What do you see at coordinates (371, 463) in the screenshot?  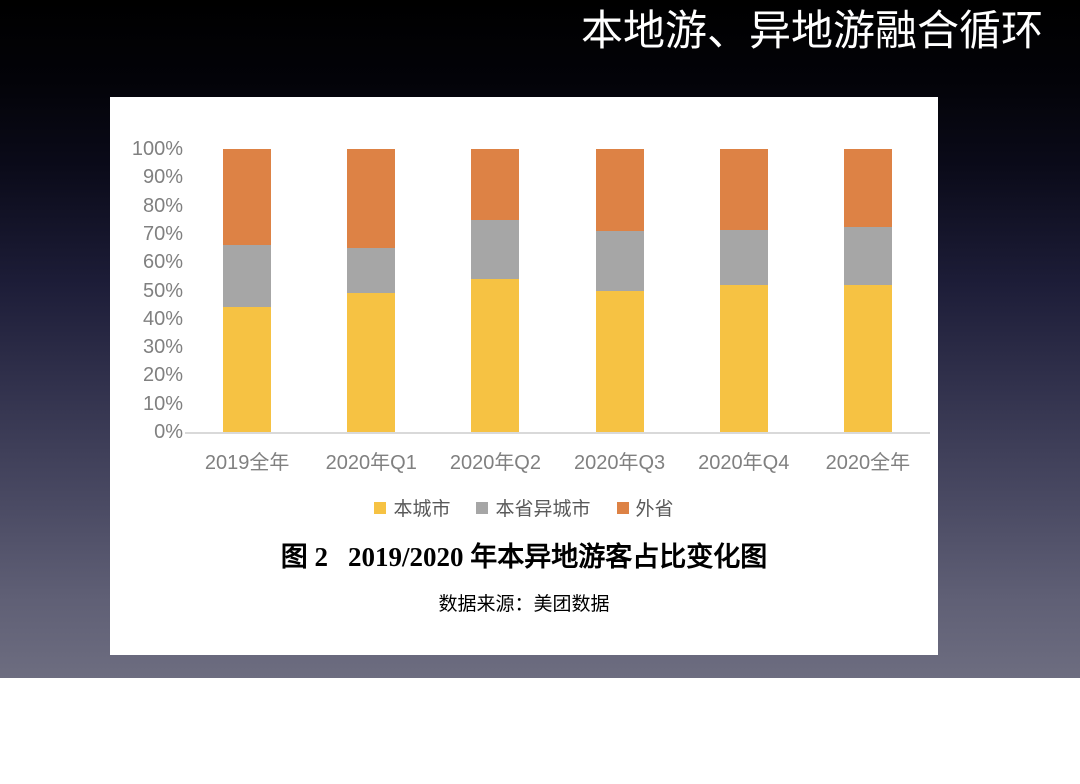 I see `x-category-label: 2020年Q1` at bounding box center [371, 463].